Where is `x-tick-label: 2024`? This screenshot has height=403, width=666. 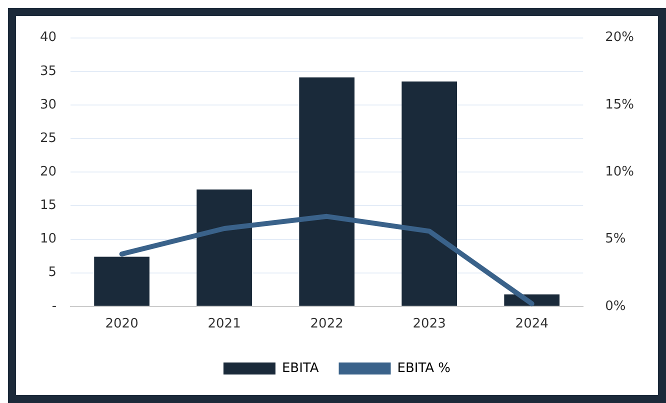 x-tick-label: 2024 is located at coordinates (531, 324).